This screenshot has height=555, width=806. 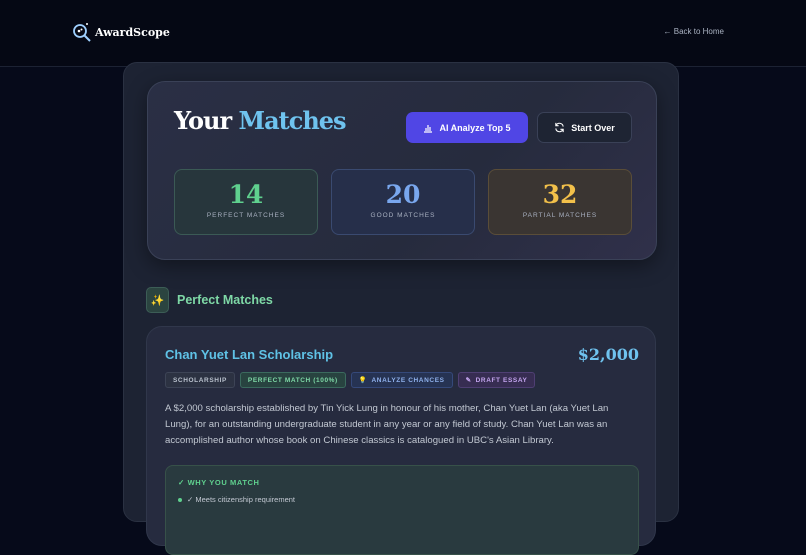 What do you see at coordinates (200, 380) in the screenshot?
I see `type-badge: SCHOLARSHIP` at bounding box center [200, 380].